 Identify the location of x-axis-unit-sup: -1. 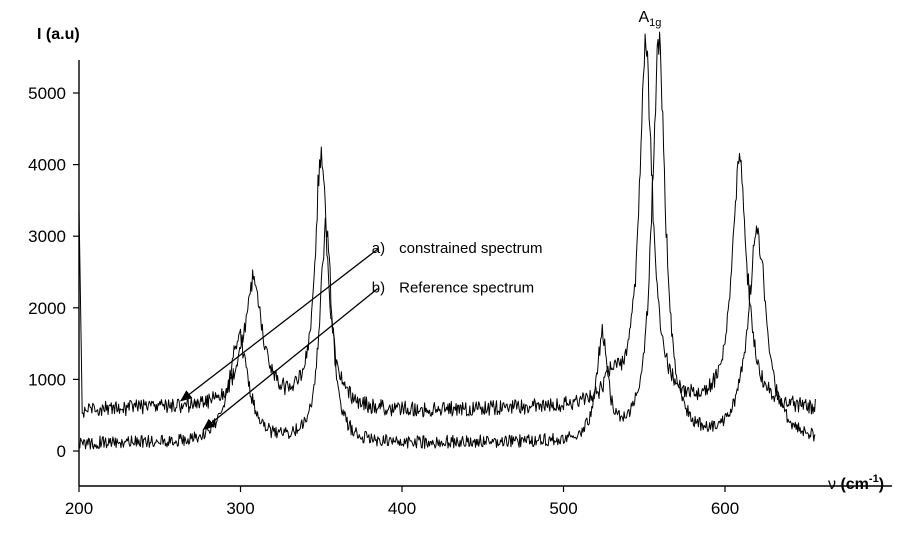
(874, 479).